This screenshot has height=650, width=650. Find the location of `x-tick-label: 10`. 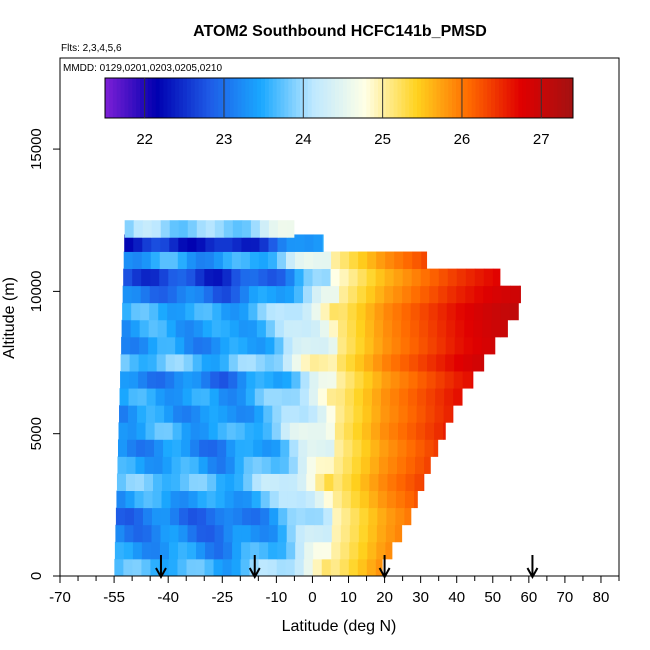

x-tick-label: 10 is located at coordinates (348, 597).